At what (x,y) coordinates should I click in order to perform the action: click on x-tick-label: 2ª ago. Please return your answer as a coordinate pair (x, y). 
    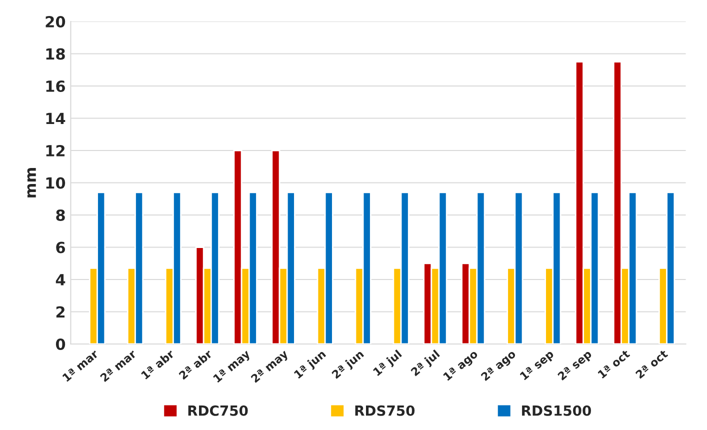
    Looking at the image, I should click on (499, 366).